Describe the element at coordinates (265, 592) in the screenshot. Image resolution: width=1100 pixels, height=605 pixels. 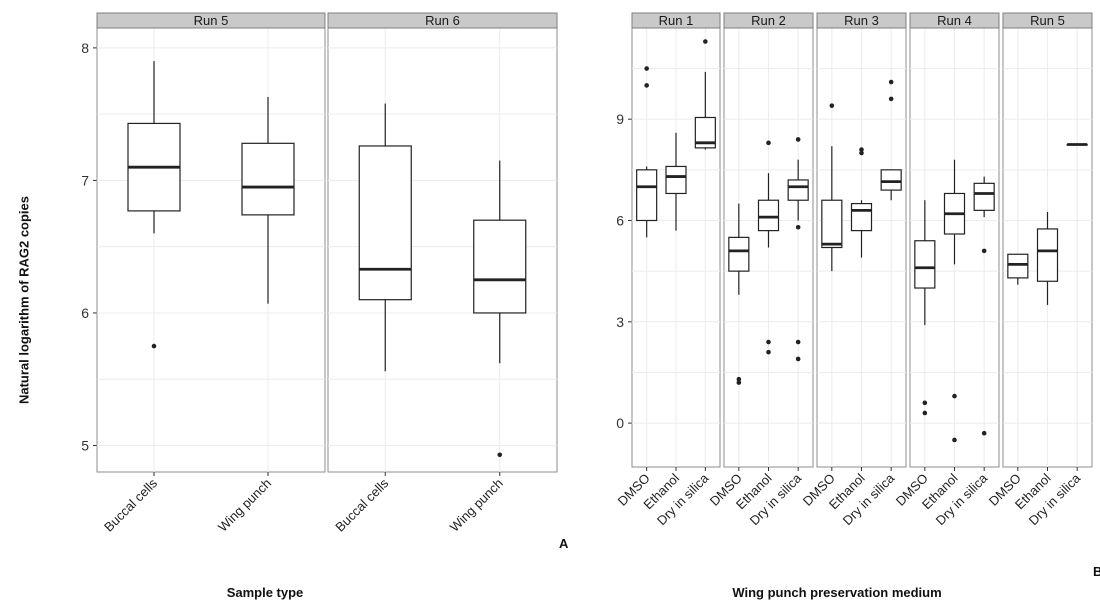
I see `panel-a-x-axis-label: Sample type` at that location.